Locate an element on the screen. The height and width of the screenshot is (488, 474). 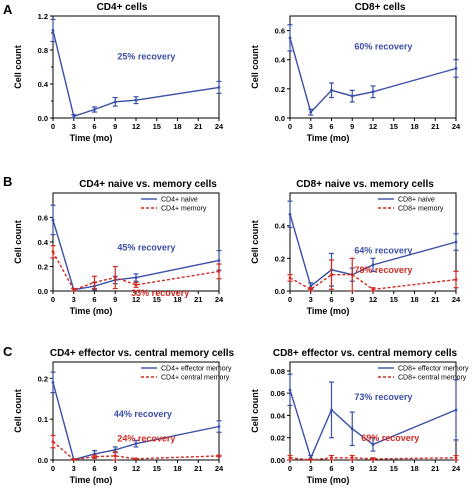
y-tick-label: 0.6 is located at coordinates (280, 31).